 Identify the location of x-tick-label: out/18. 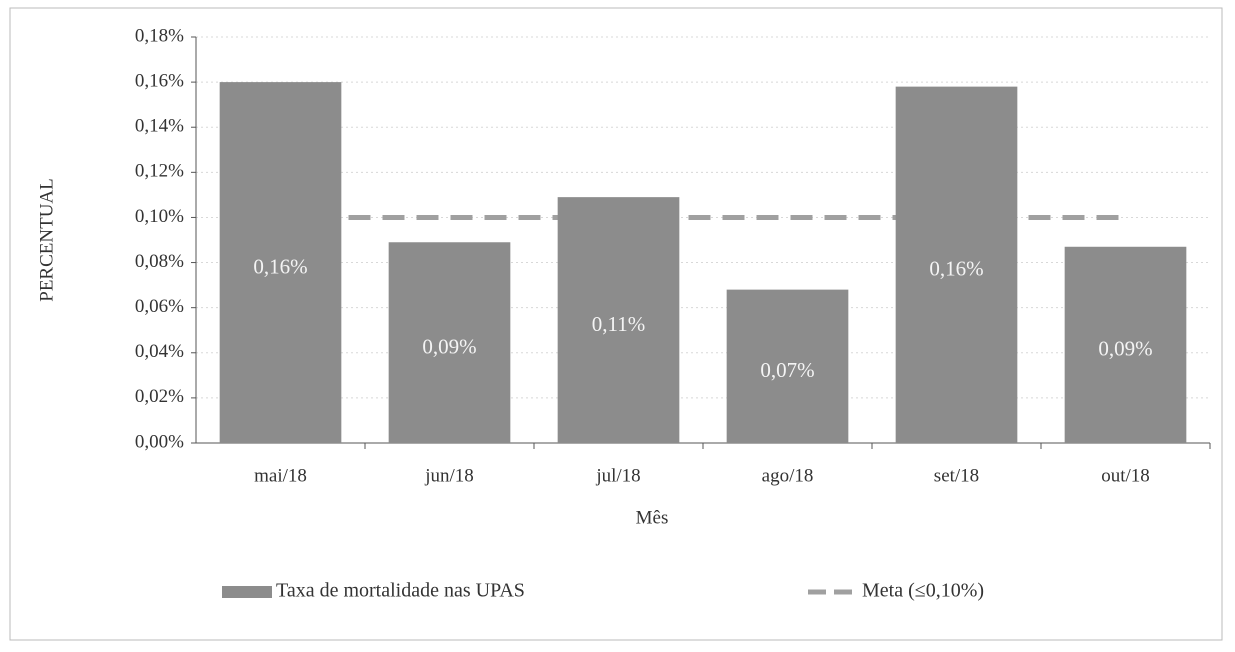
(1125, 475).